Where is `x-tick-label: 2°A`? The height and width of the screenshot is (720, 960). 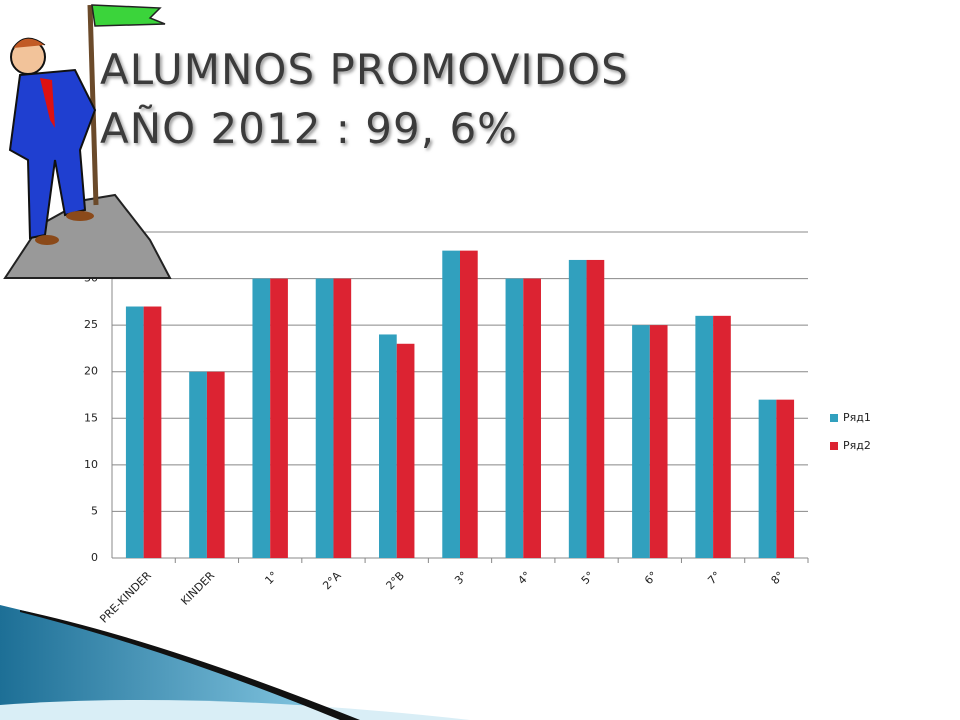
x-tick-label: 2°A is located at coordinates (332, 581).